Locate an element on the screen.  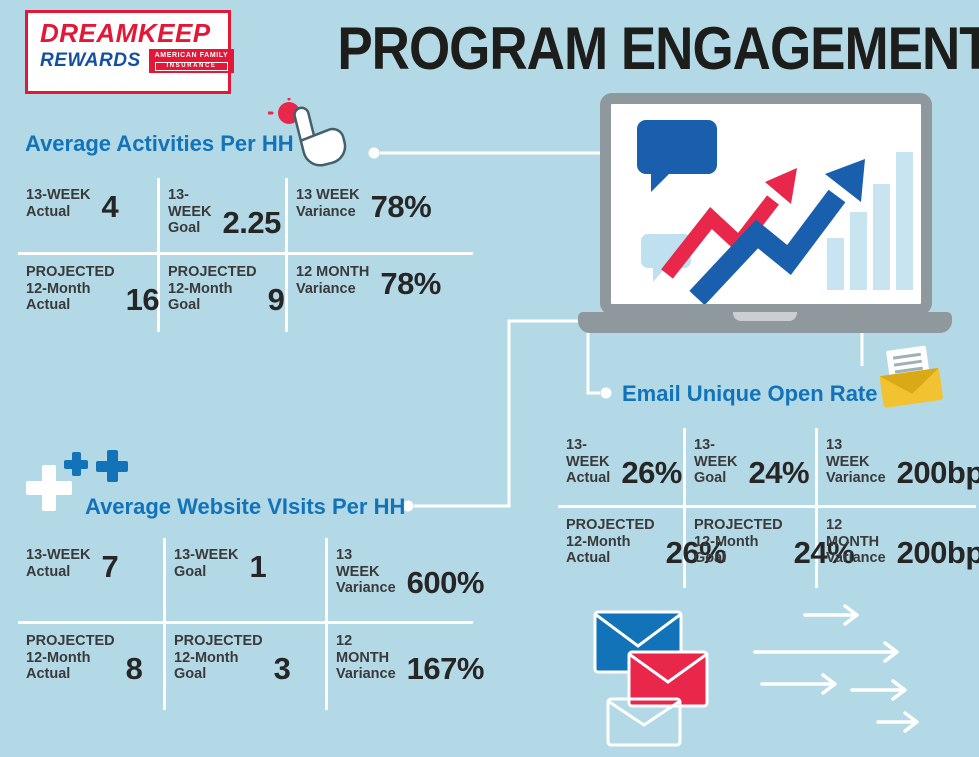
metric-cell: PROJECTED 12-Month Actual 16 is located at coordinates (89, 293).